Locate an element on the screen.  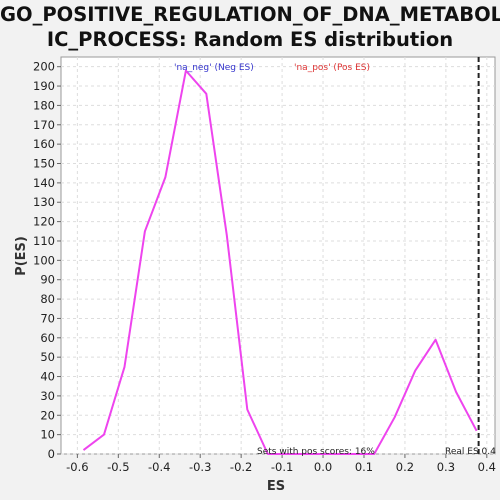
y-tick-label: 30 is located at coordinates (47, 396).